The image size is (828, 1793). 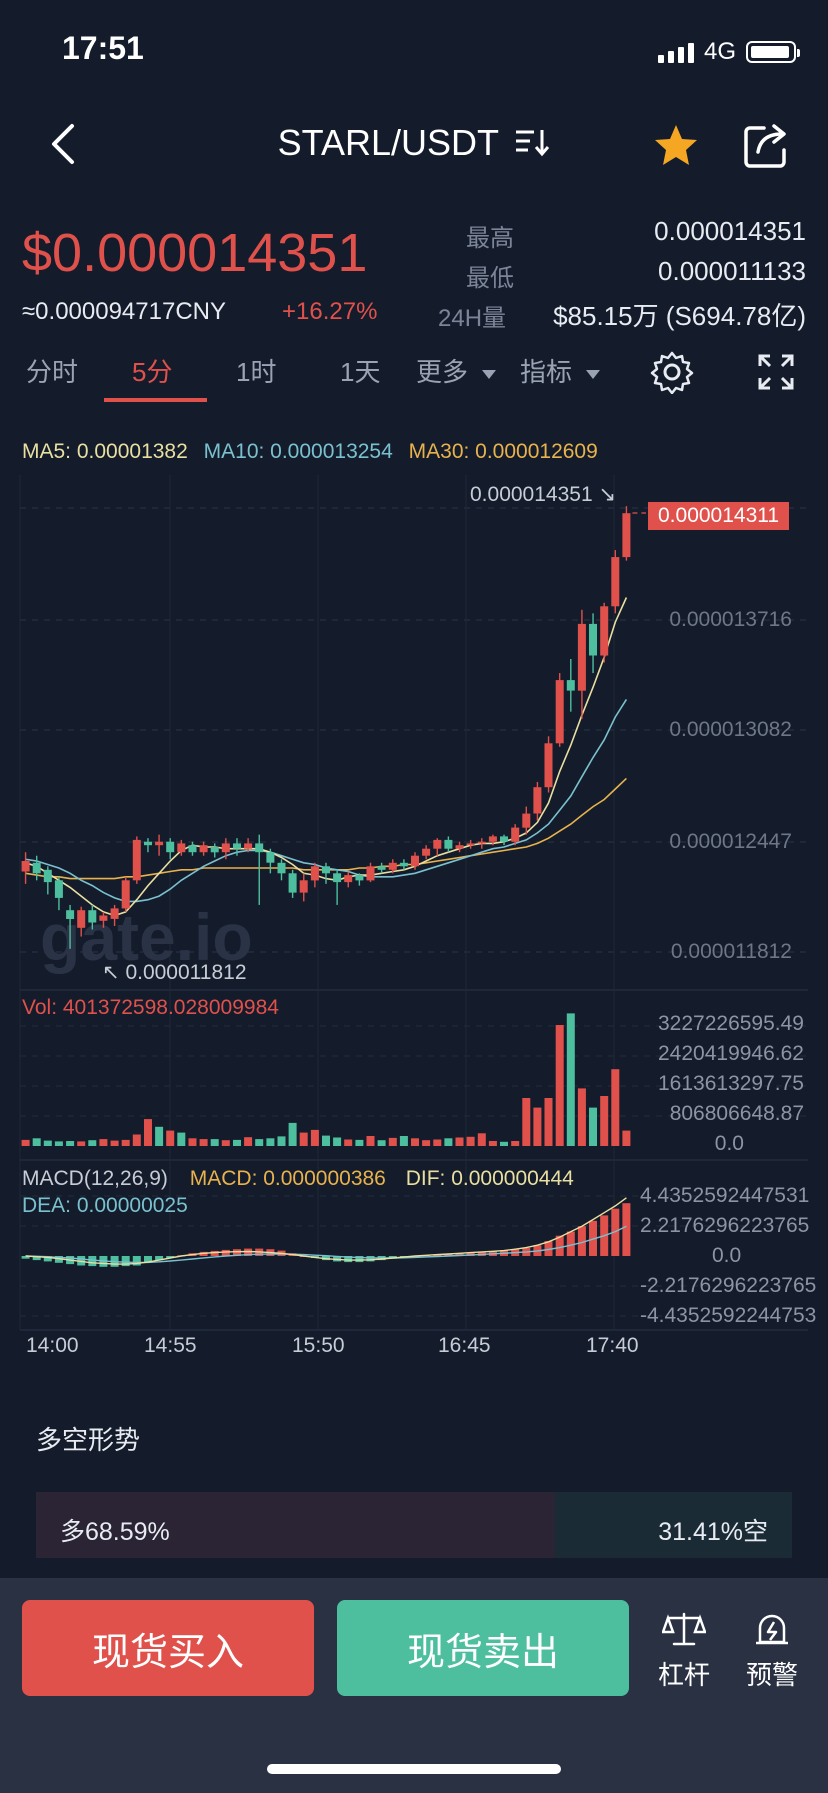 I want to click on volume-tick-label: 0.0, so click(x=729, y=1143).